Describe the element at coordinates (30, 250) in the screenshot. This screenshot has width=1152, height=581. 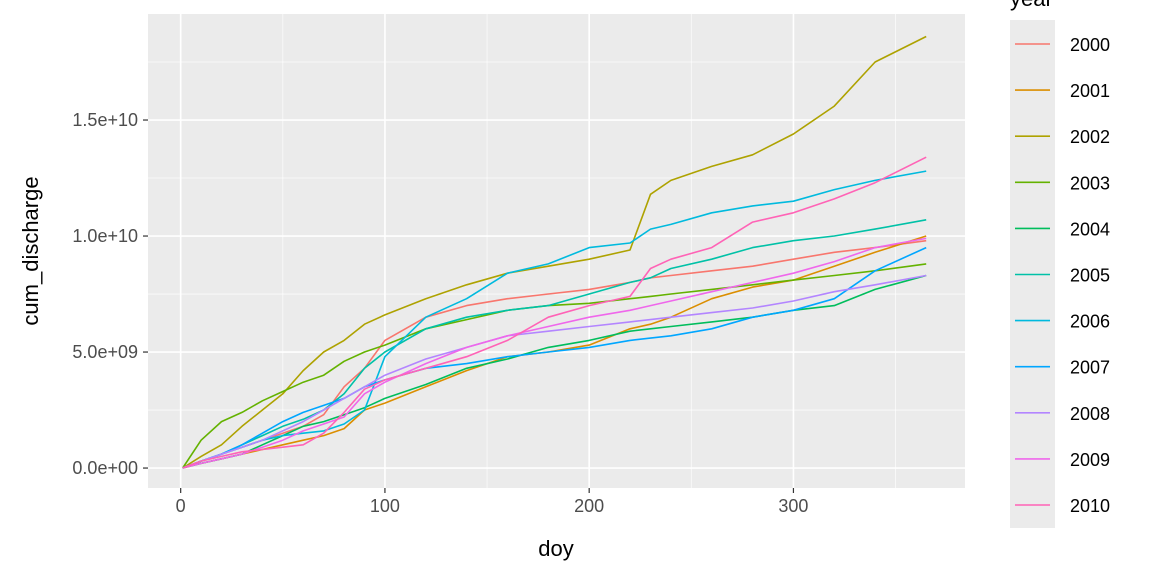
I see `y-axis-label: cum_discharge` at that location.